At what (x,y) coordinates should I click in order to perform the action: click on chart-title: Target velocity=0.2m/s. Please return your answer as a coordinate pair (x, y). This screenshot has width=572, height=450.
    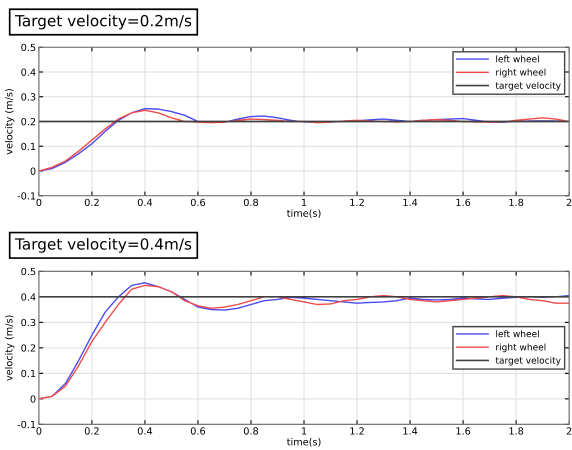
    Looking at the image, I should click on (103, 22).